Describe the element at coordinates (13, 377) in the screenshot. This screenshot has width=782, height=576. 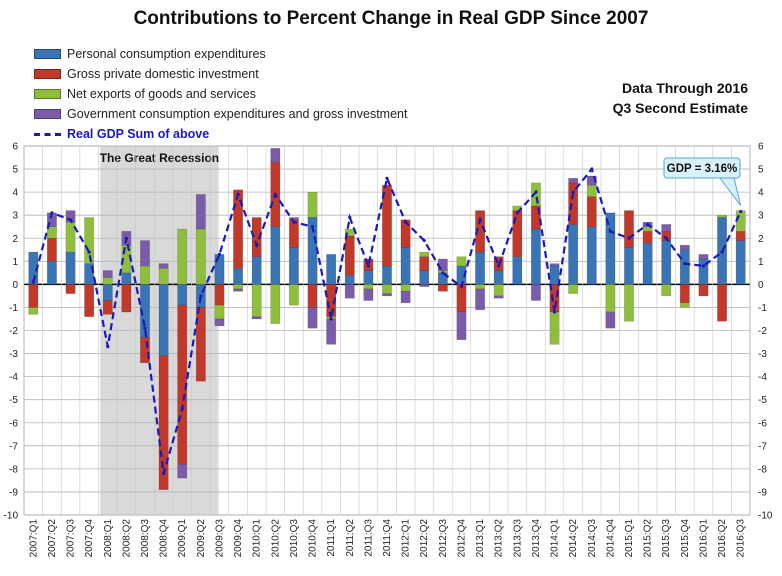
I see `y-tick-left: -4` at that location.